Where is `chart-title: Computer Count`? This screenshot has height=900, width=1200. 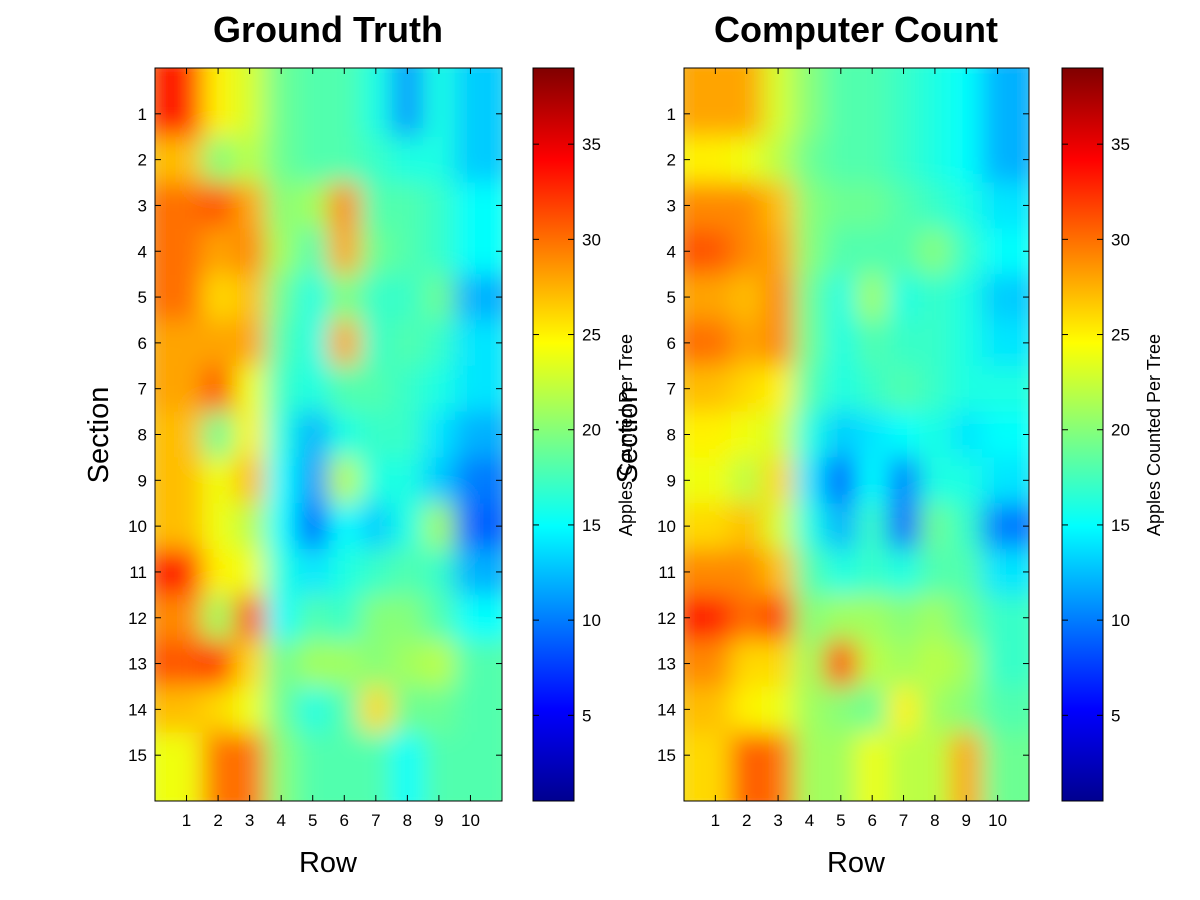
chart-title: Computer Count is located at coordinates (856, 29).